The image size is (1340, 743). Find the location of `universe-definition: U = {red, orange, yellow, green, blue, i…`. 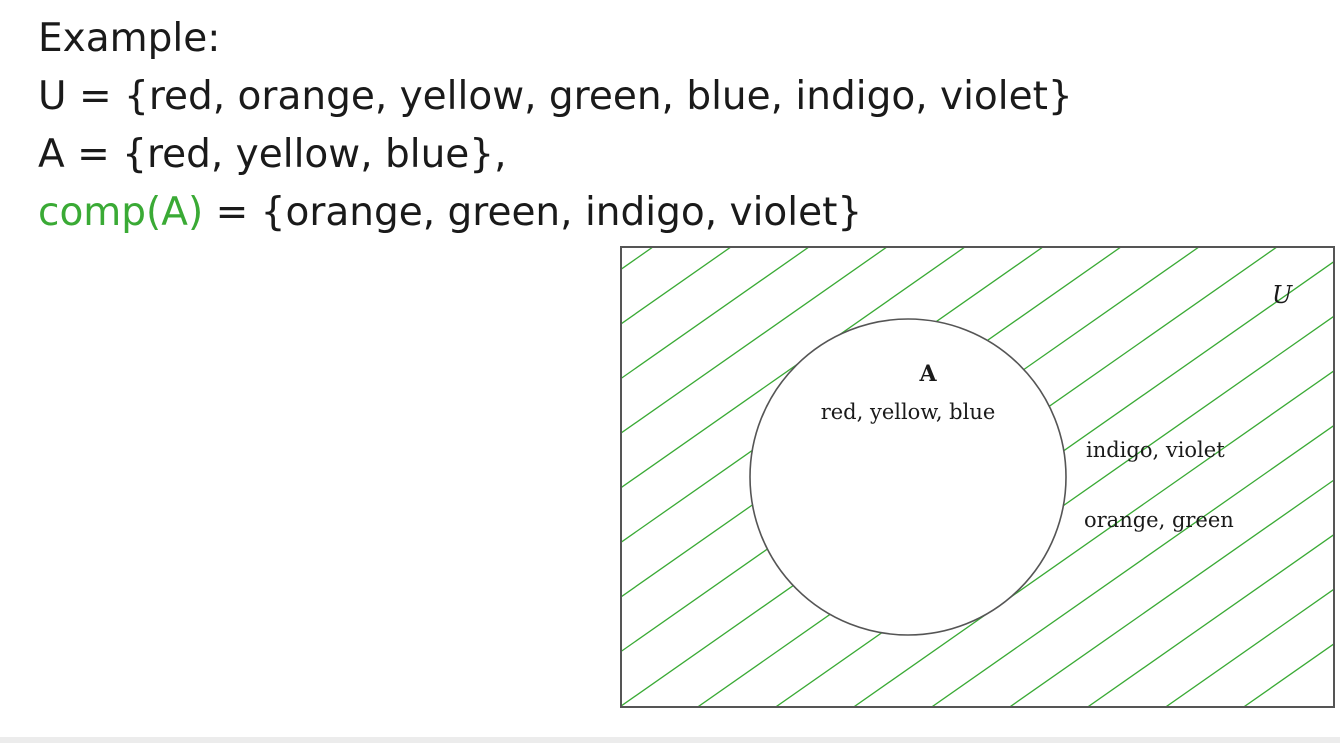

universe-definition: U = {red, orange, yellow, green, blue, i… is located at coordinates (555, 96).